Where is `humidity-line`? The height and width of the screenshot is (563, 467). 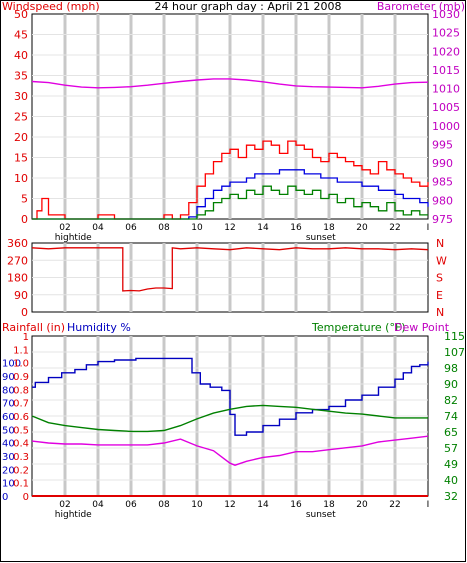 humidity-line is located at coordinates (230, 396).